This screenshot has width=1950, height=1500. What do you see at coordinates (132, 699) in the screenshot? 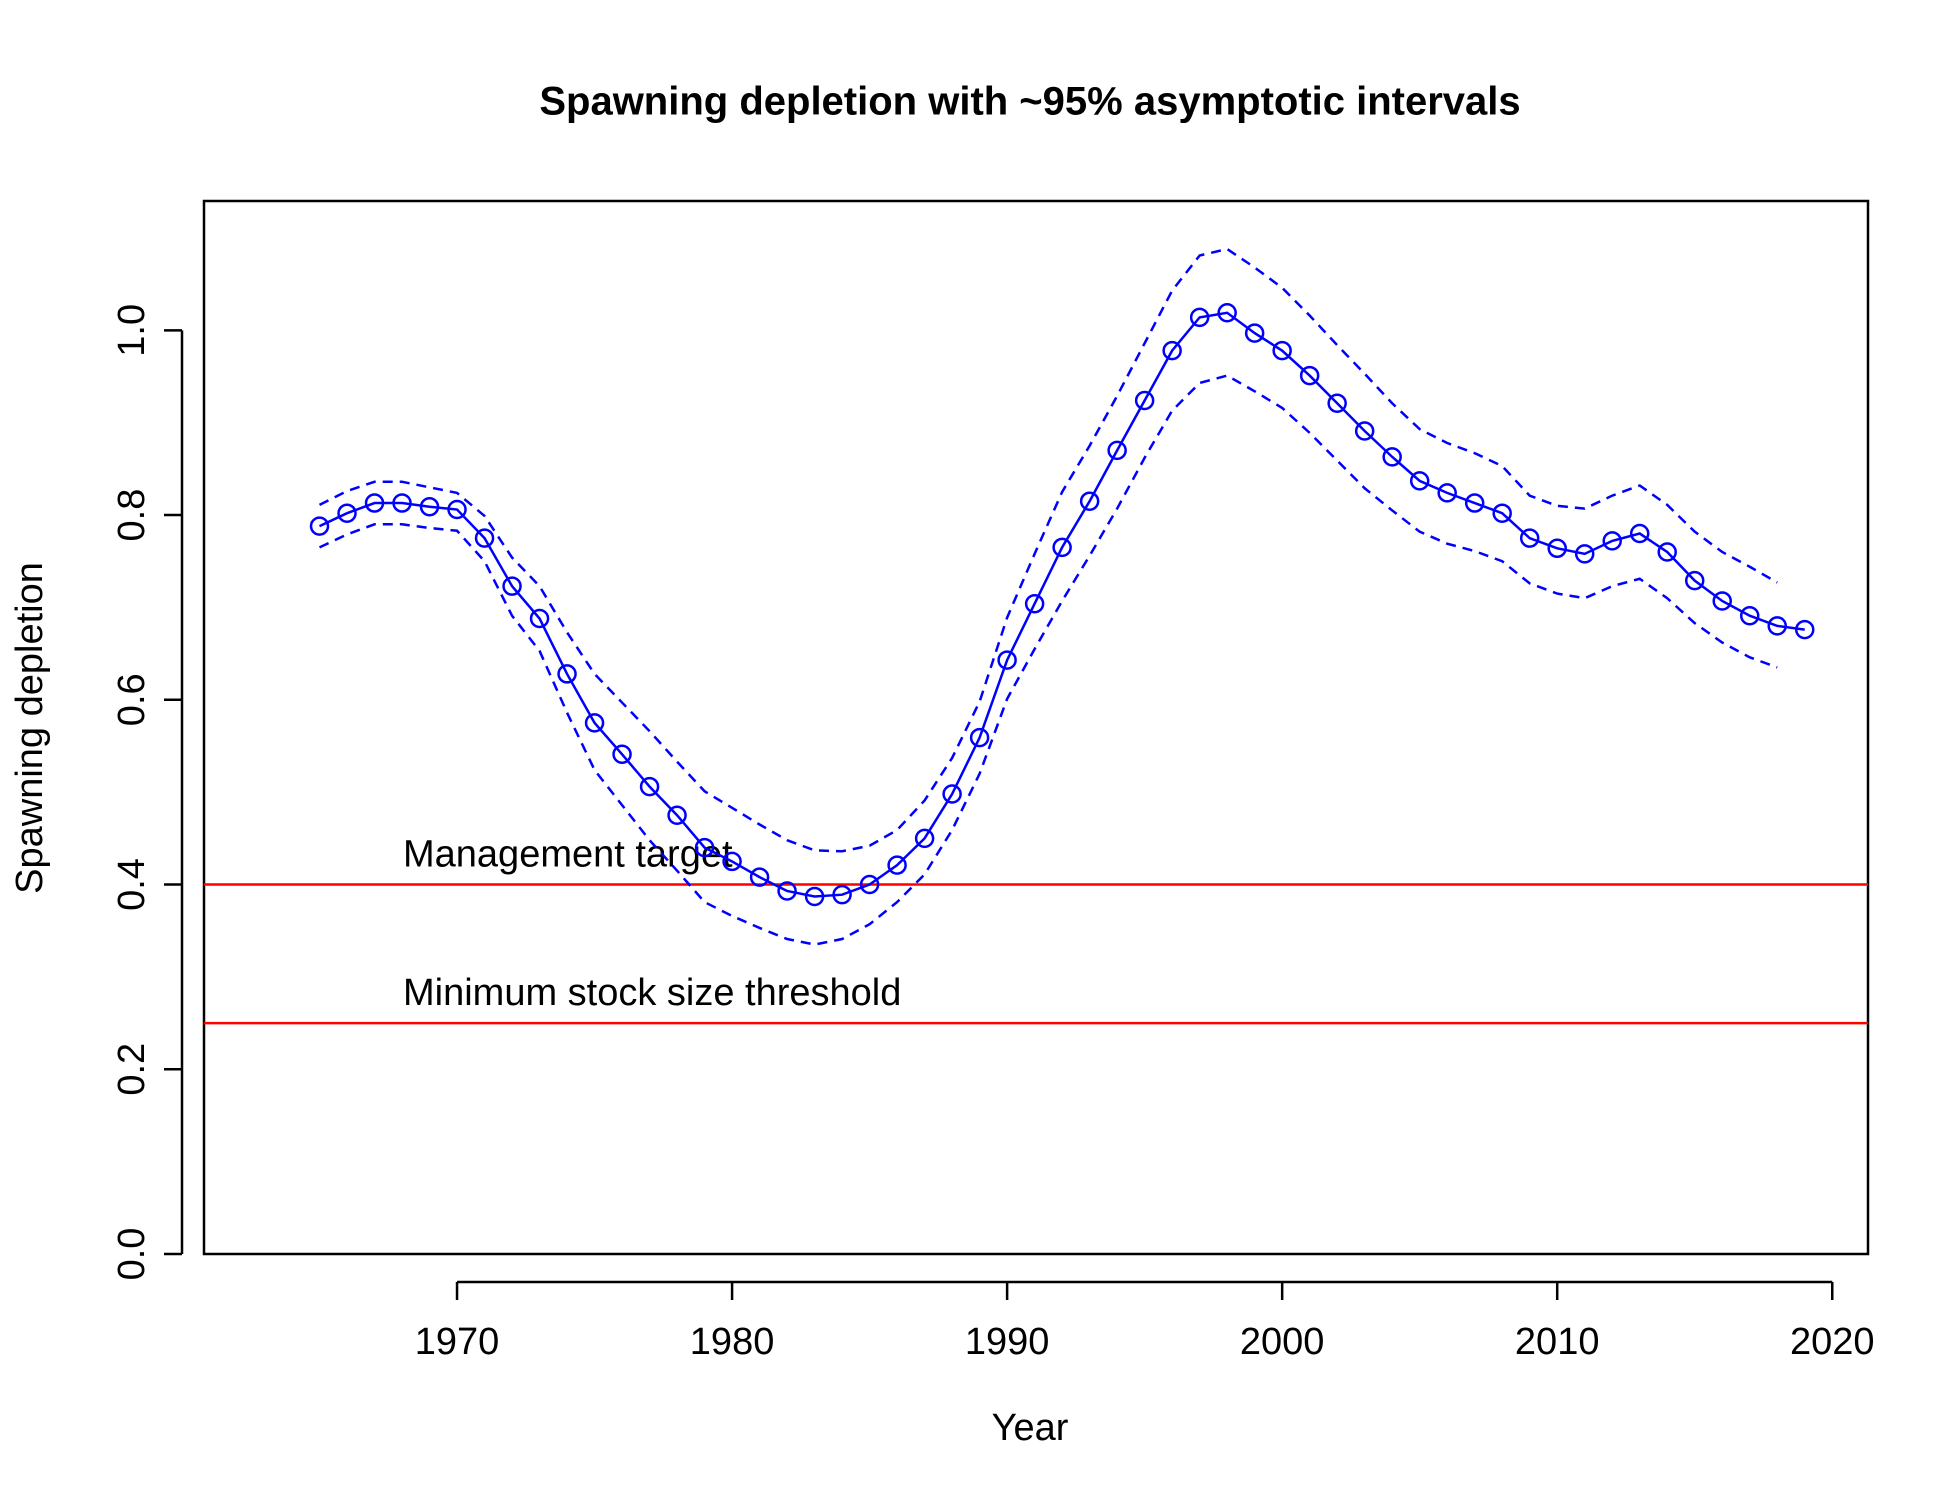
I see `y-tick-label: 0.6` at bounding box center [132, 699].